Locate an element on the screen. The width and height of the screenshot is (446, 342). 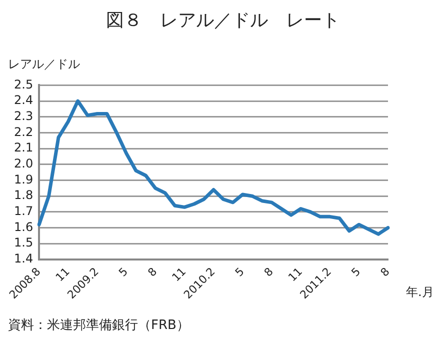
y-tick-label: 2.2 is located at coordinates (24, 131).